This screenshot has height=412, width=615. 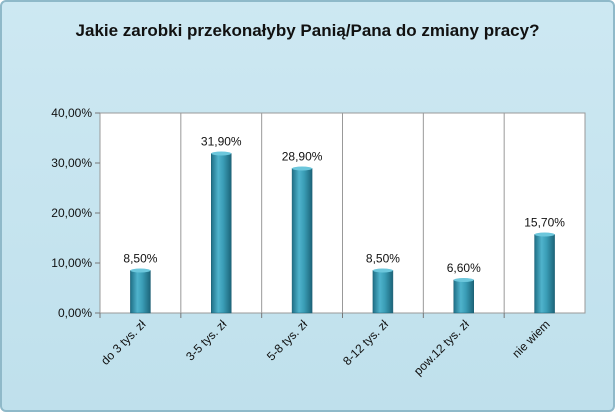 What do you see at coordinates (206, 340) in the screenshot?
I see `x-tick-label: 3-5 tys. zł` at bounding box center [206, 340].